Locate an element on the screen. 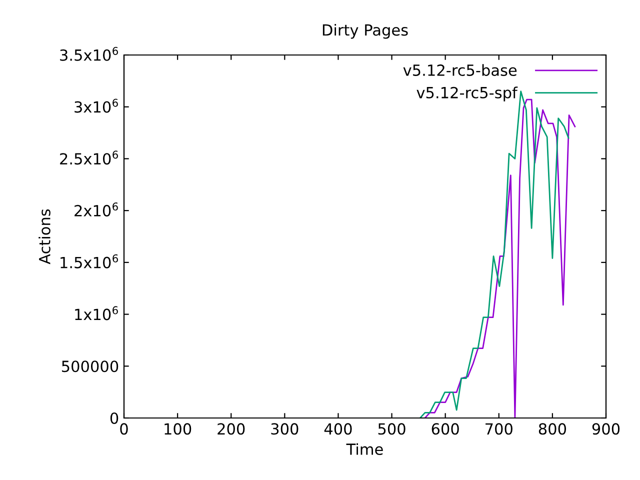  y-tick-label: 2x10$^{6}$ is located at coordinates (96, 209).